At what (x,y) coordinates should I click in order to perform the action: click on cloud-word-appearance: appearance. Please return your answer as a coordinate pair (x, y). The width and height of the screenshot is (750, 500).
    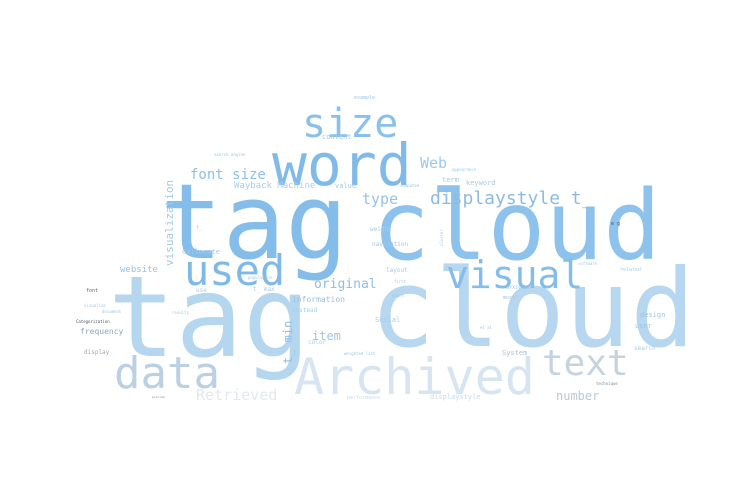
    Looking at the image, I should click on (464, 169).